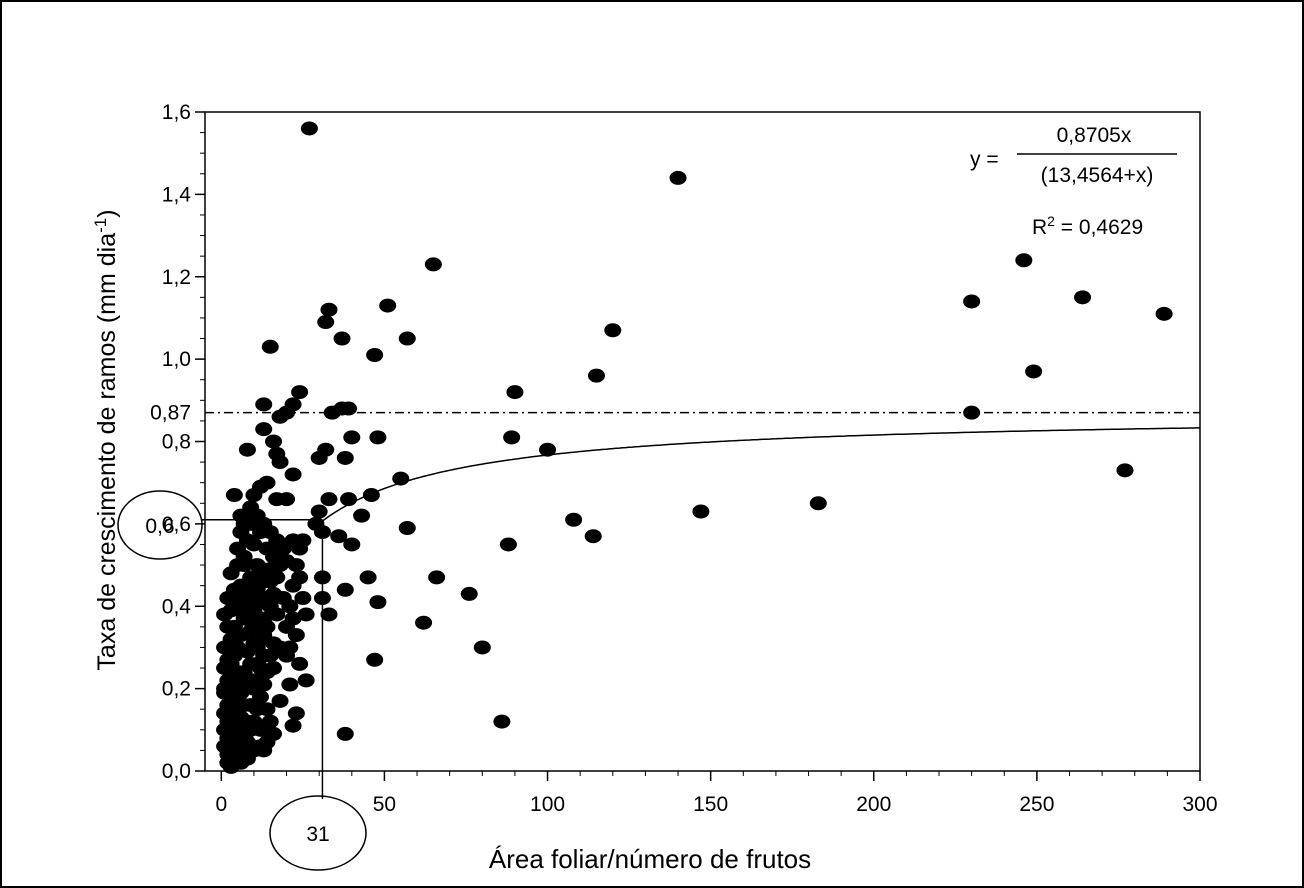 The width and height of the screenshot is (1304, 888). What do you see at coordinates (984, 159) in the screenshot?
I see `equation-prefix: y =` at bounding box center [984, 159].